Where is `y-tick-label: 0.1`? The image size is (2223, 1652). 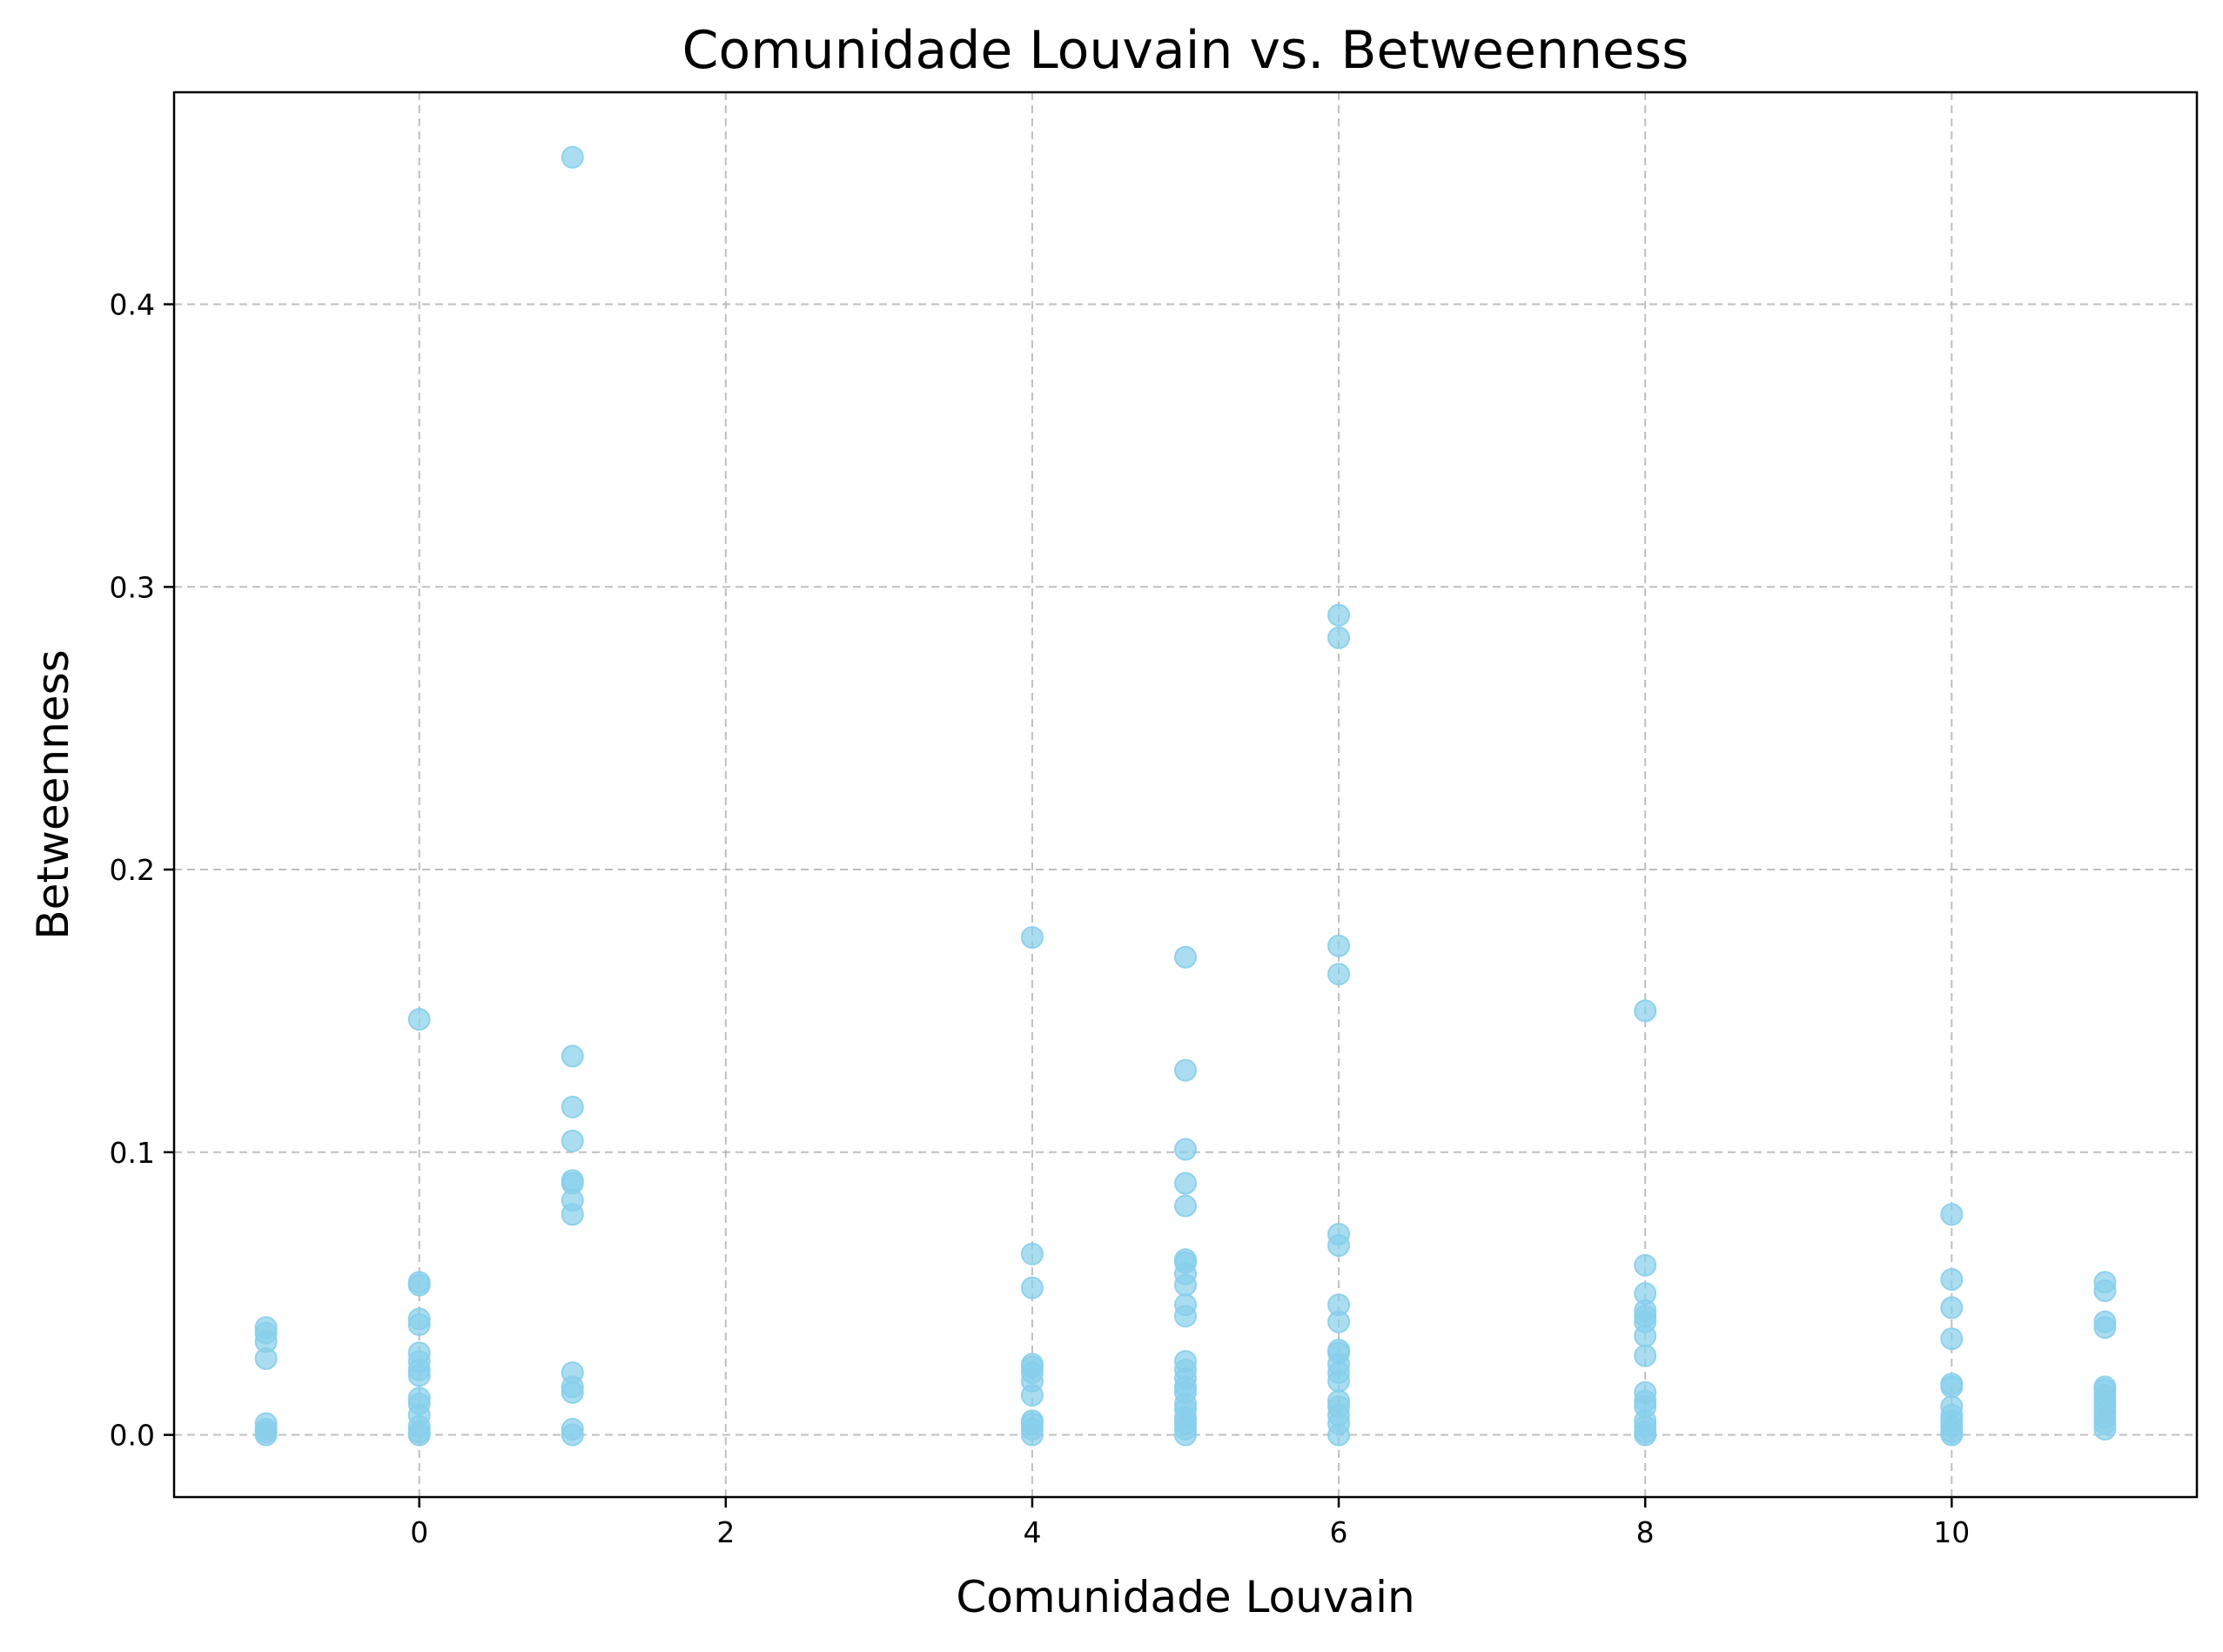 y-tick-label: 0.1 is located at coordinates (132, 1153).